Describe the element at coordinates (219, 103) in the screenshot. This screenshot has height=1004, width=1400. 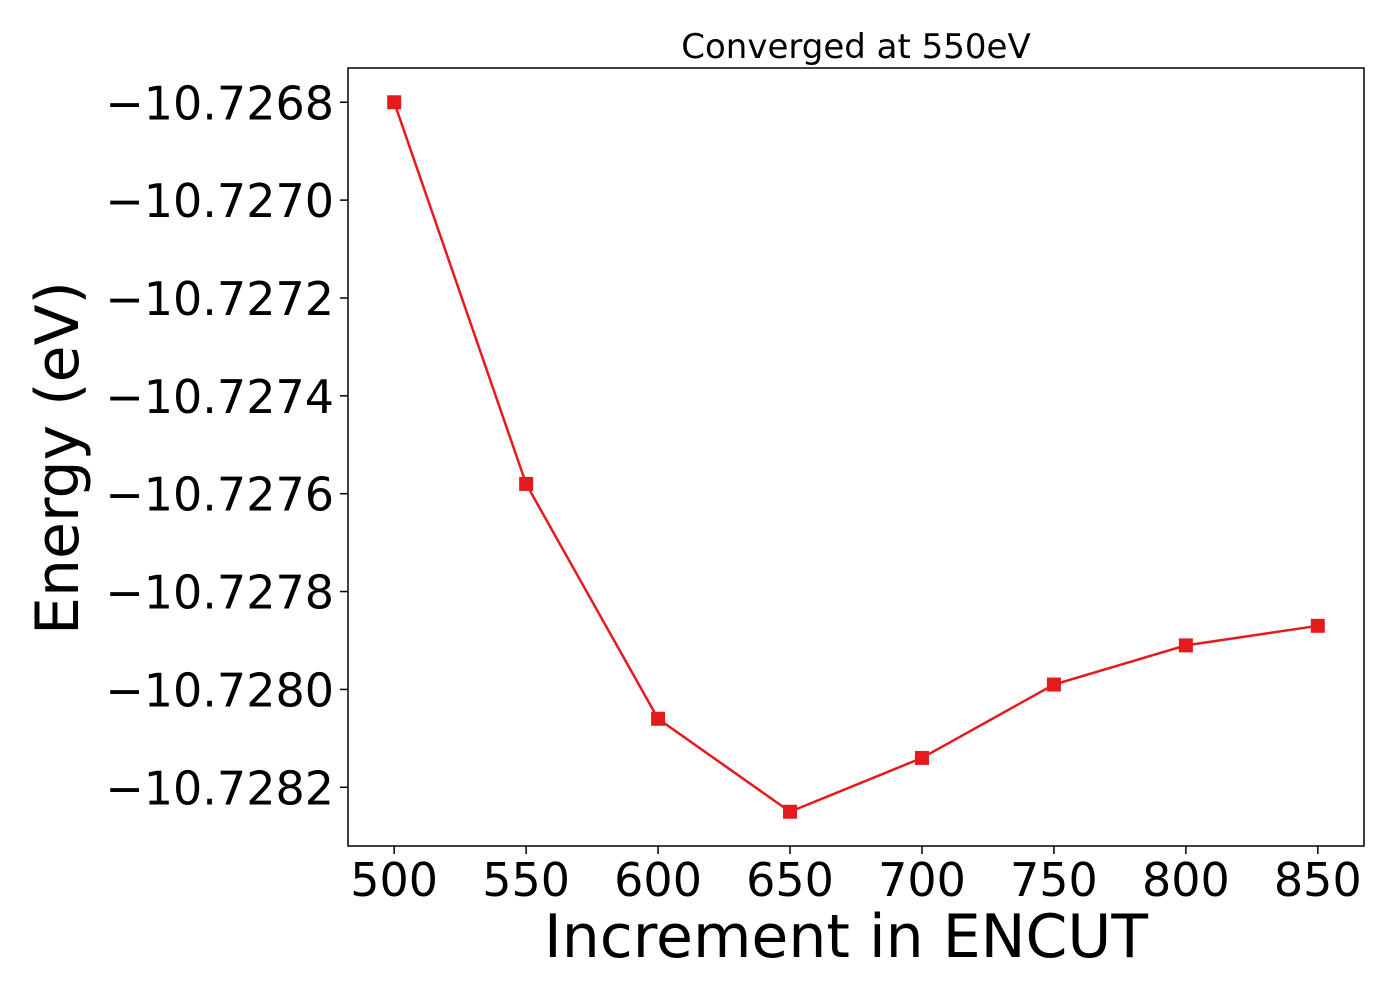
I see `y-tick-label: −10.7268` at that location.